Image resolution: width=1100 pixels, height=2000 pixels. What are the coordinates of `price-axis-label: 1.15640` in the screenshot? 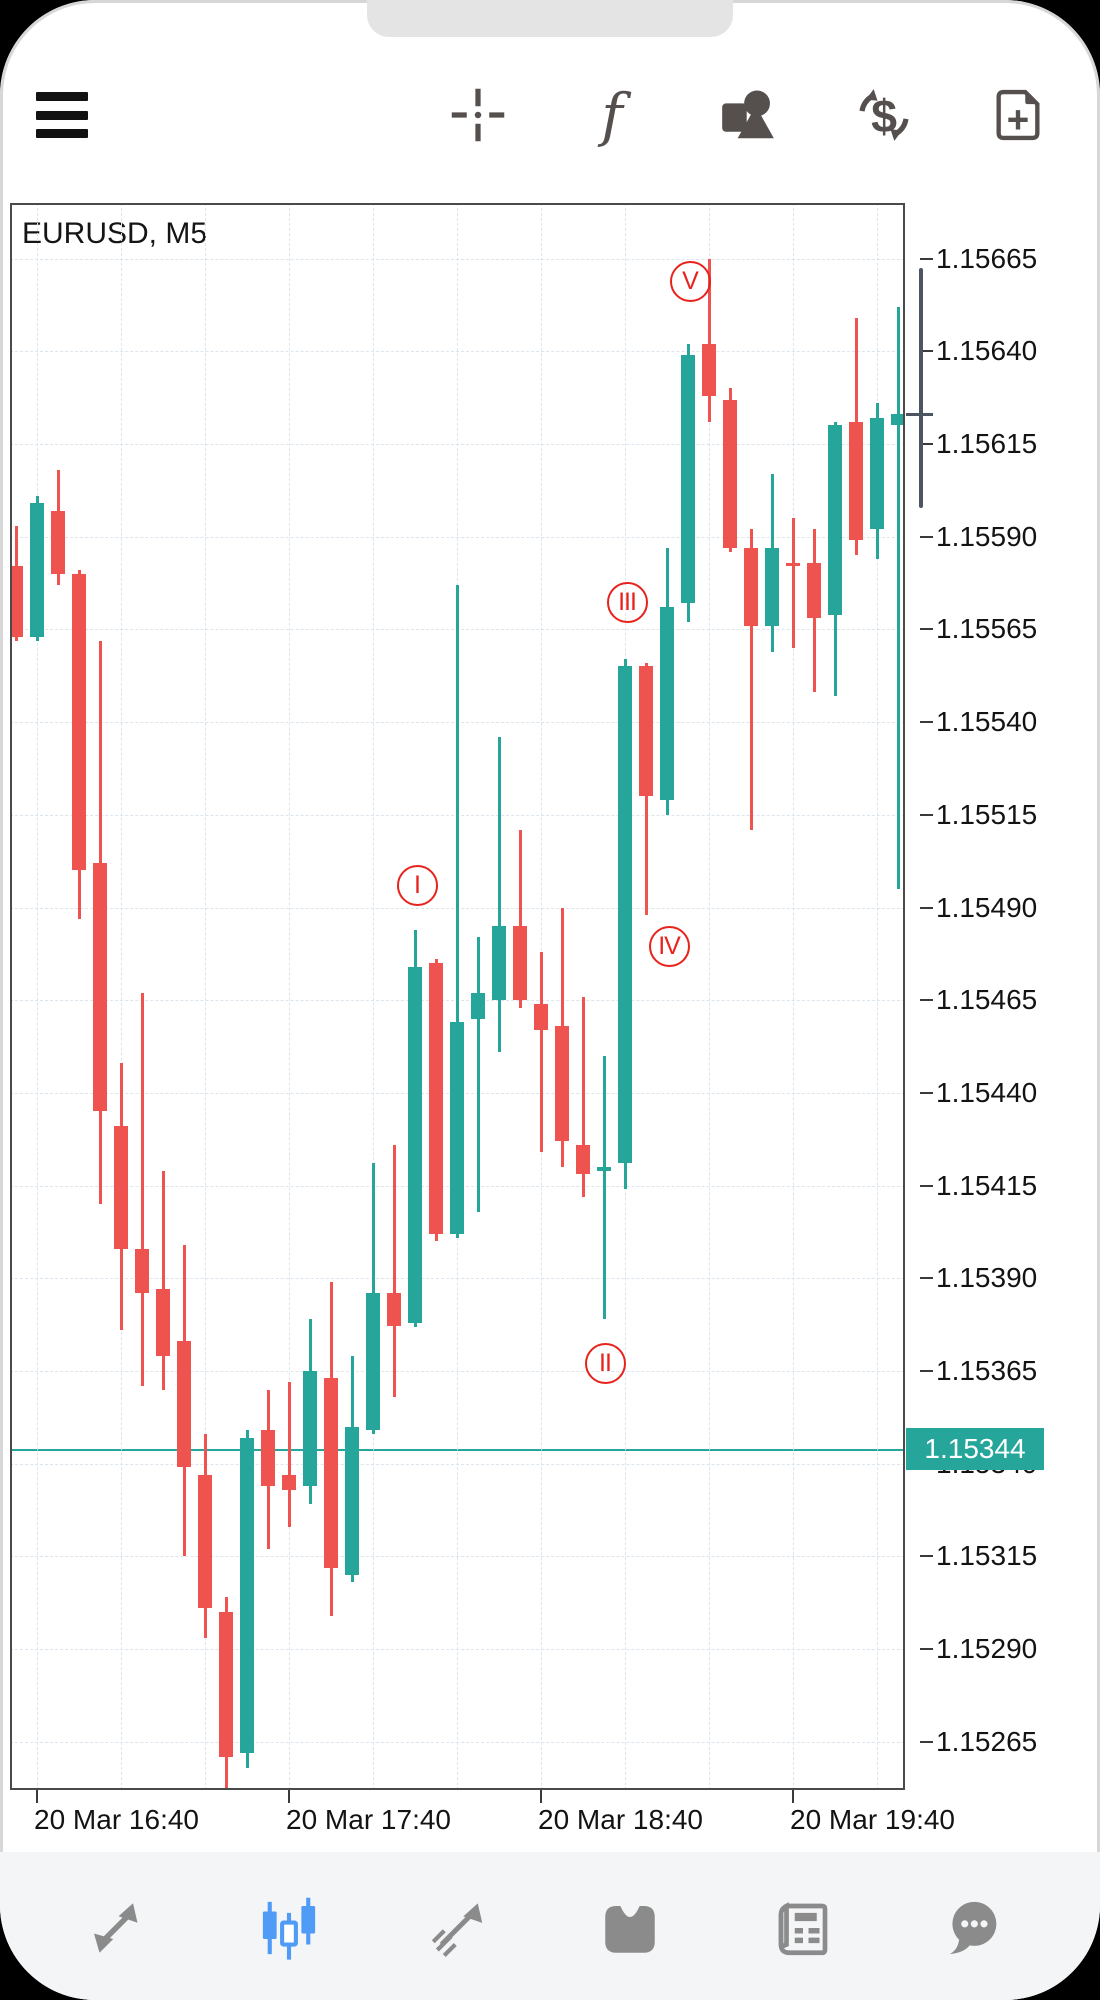 It's located at (987, 351).